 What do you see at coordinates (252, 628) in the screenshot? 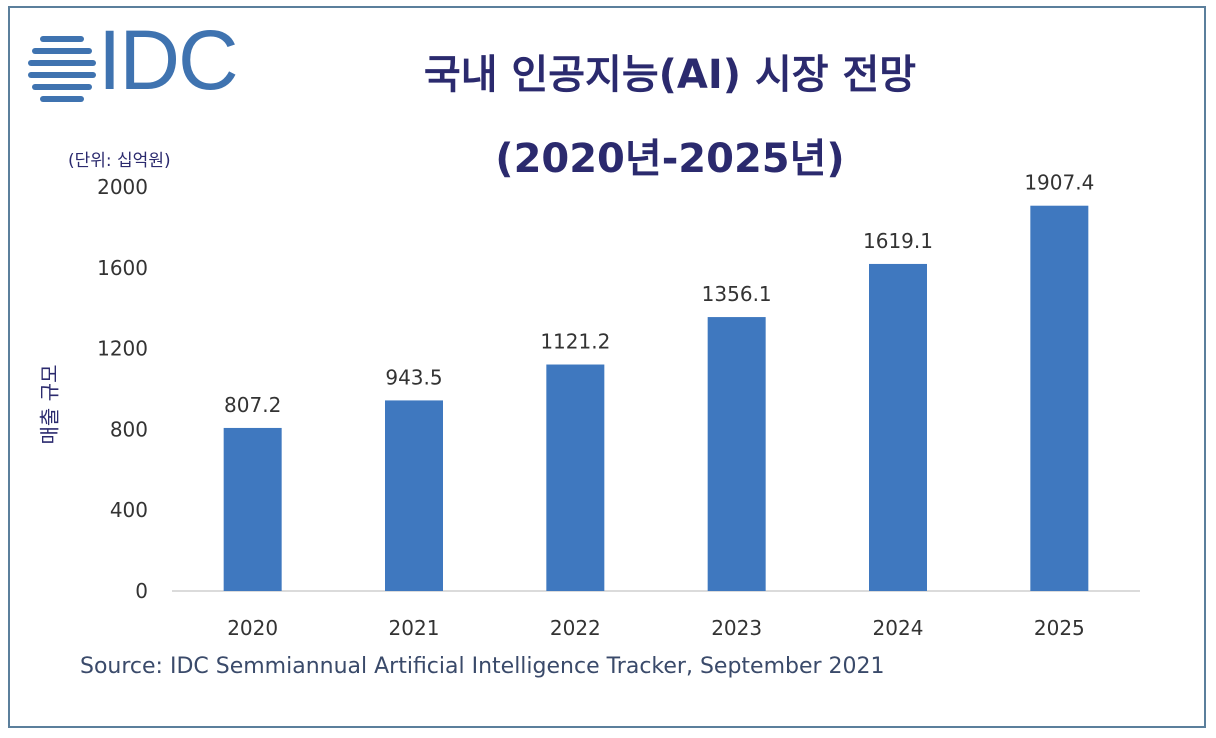
I see `x-tick-label: 2020` at bounding box center [252, 628].